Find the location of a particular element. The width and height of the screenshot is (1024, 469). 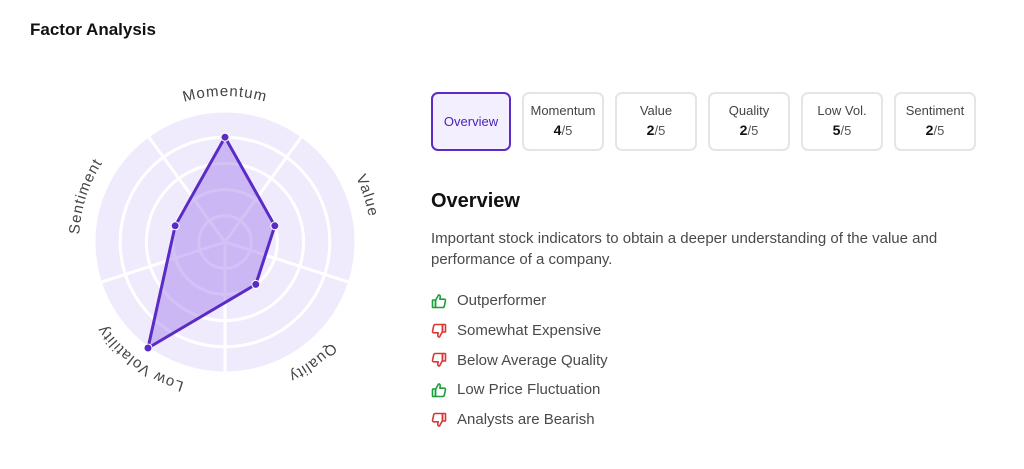

tab-momentum: Momentum 4/5 is located at coordinates (563, 121).